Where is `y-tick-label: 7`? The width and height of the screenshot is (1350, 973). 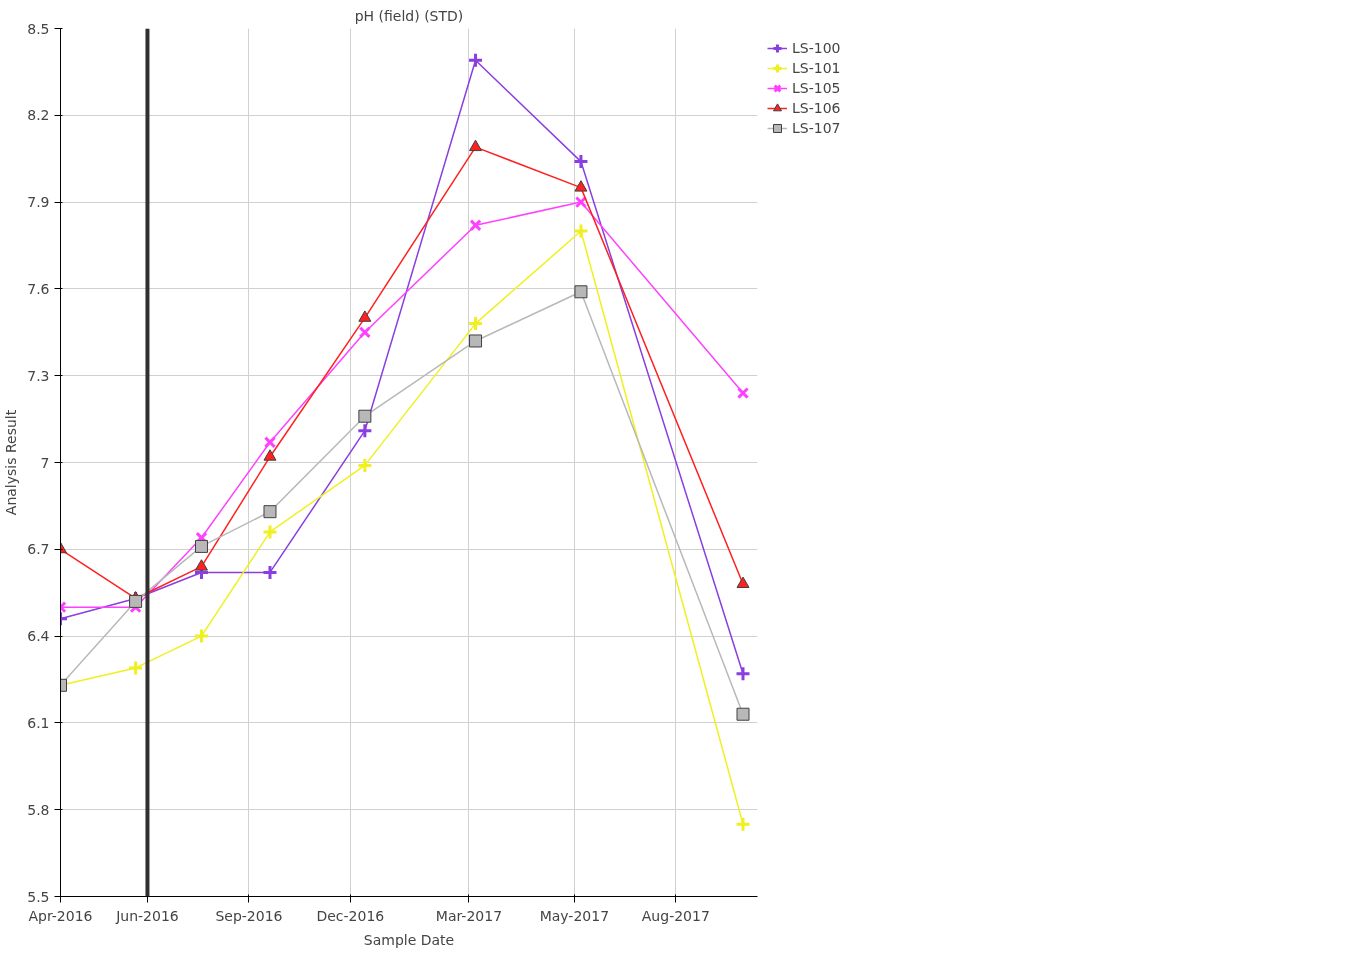 y-tick-label: 7 is located at coordinates (45, 462).